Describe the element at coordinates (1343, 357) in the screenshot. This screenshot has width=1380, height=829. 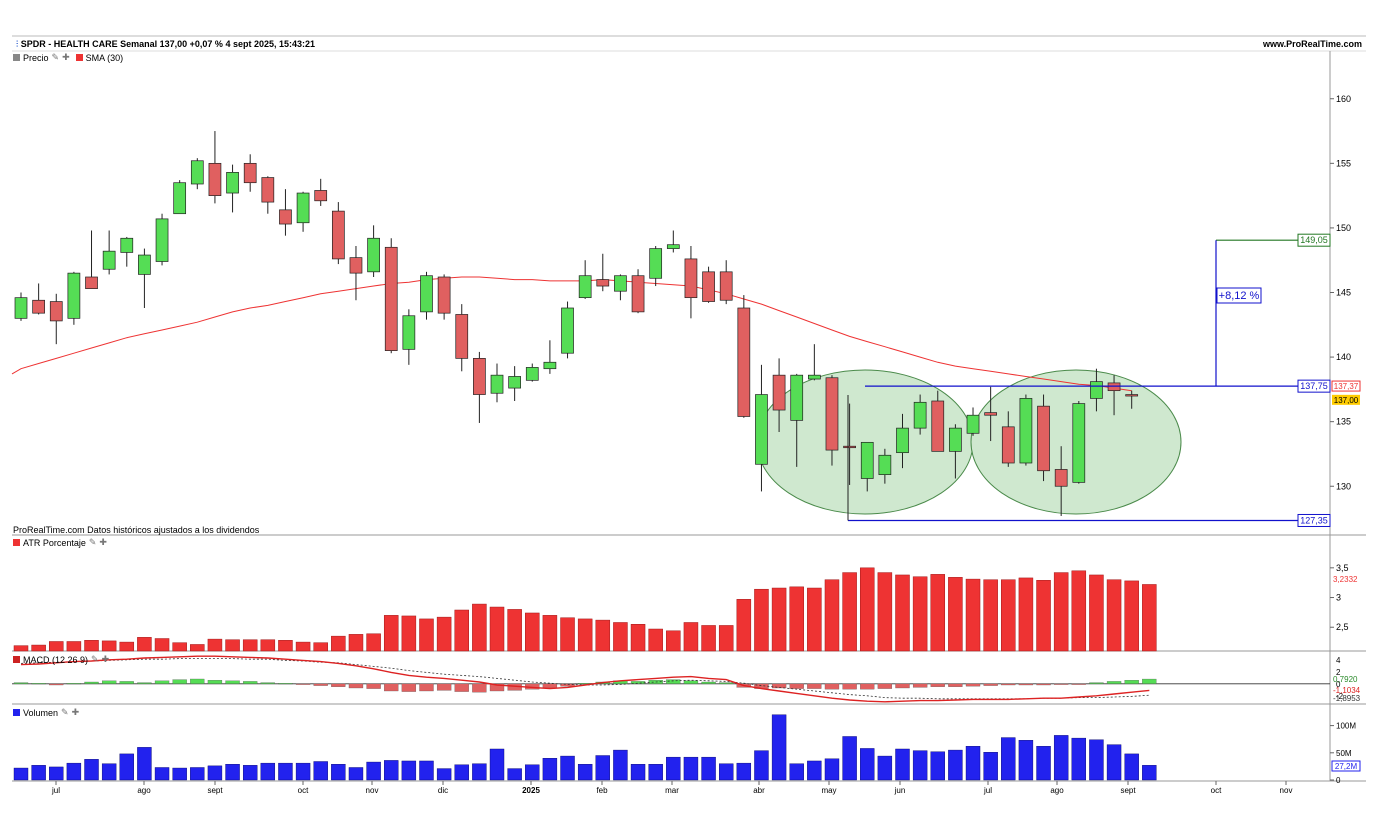
I see `price-tick-label: 140` at that location.